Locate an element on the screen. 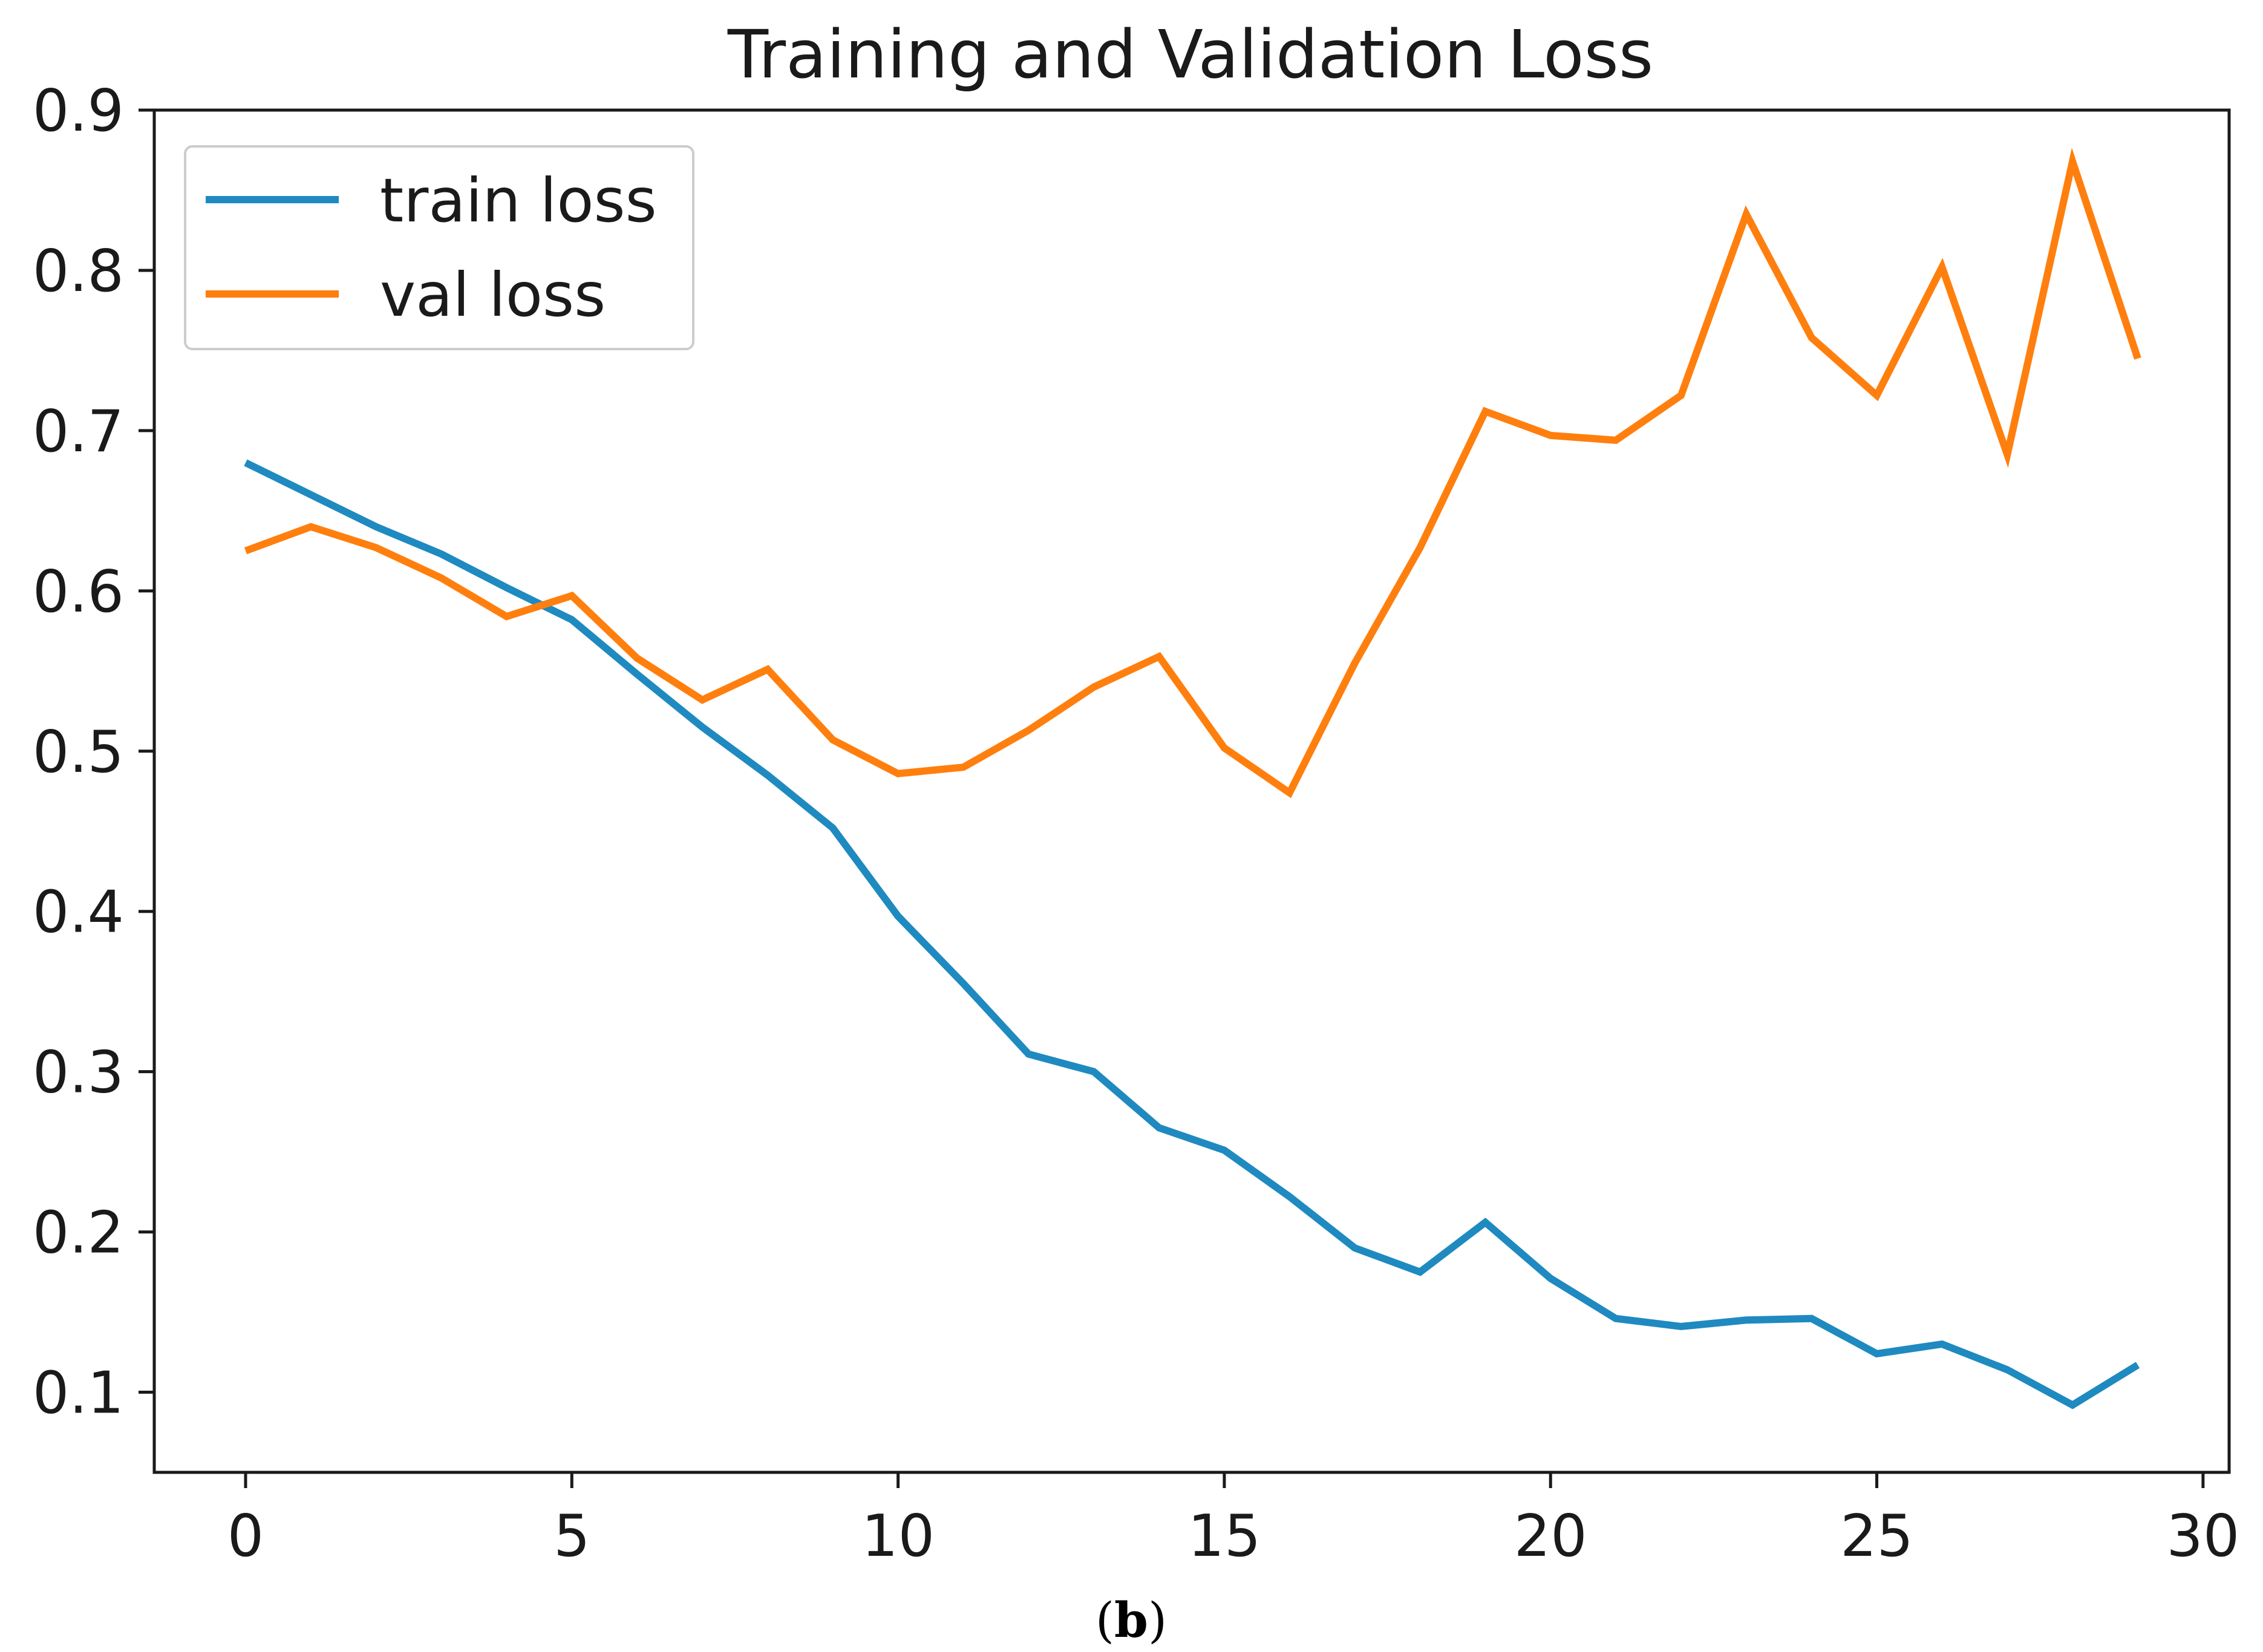  y-tick-label: 0.6 is located at coordinates (79, 592).